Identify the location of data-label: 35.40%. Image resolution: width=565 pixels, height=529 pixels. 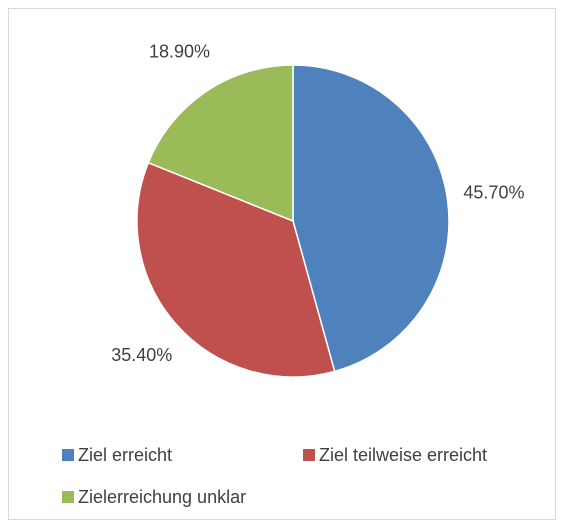
(141, 355).